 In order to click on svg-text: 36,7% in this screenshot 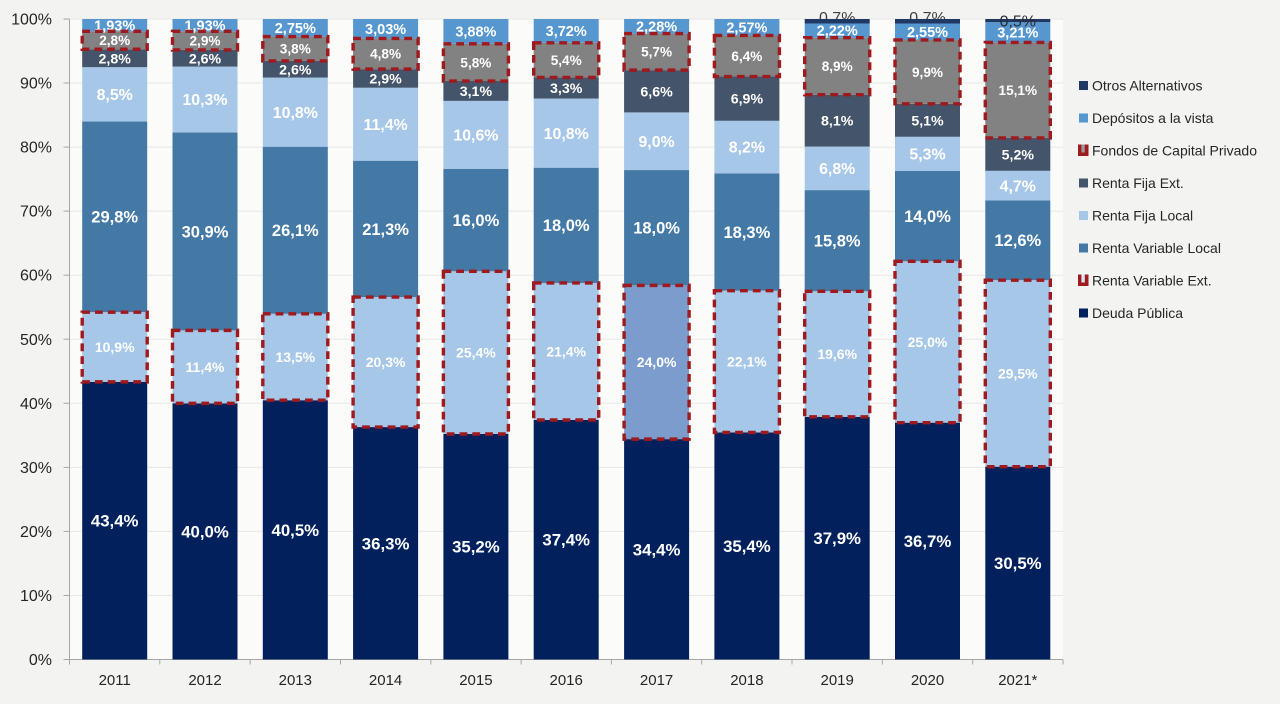, I will do `click(928, 541)`.